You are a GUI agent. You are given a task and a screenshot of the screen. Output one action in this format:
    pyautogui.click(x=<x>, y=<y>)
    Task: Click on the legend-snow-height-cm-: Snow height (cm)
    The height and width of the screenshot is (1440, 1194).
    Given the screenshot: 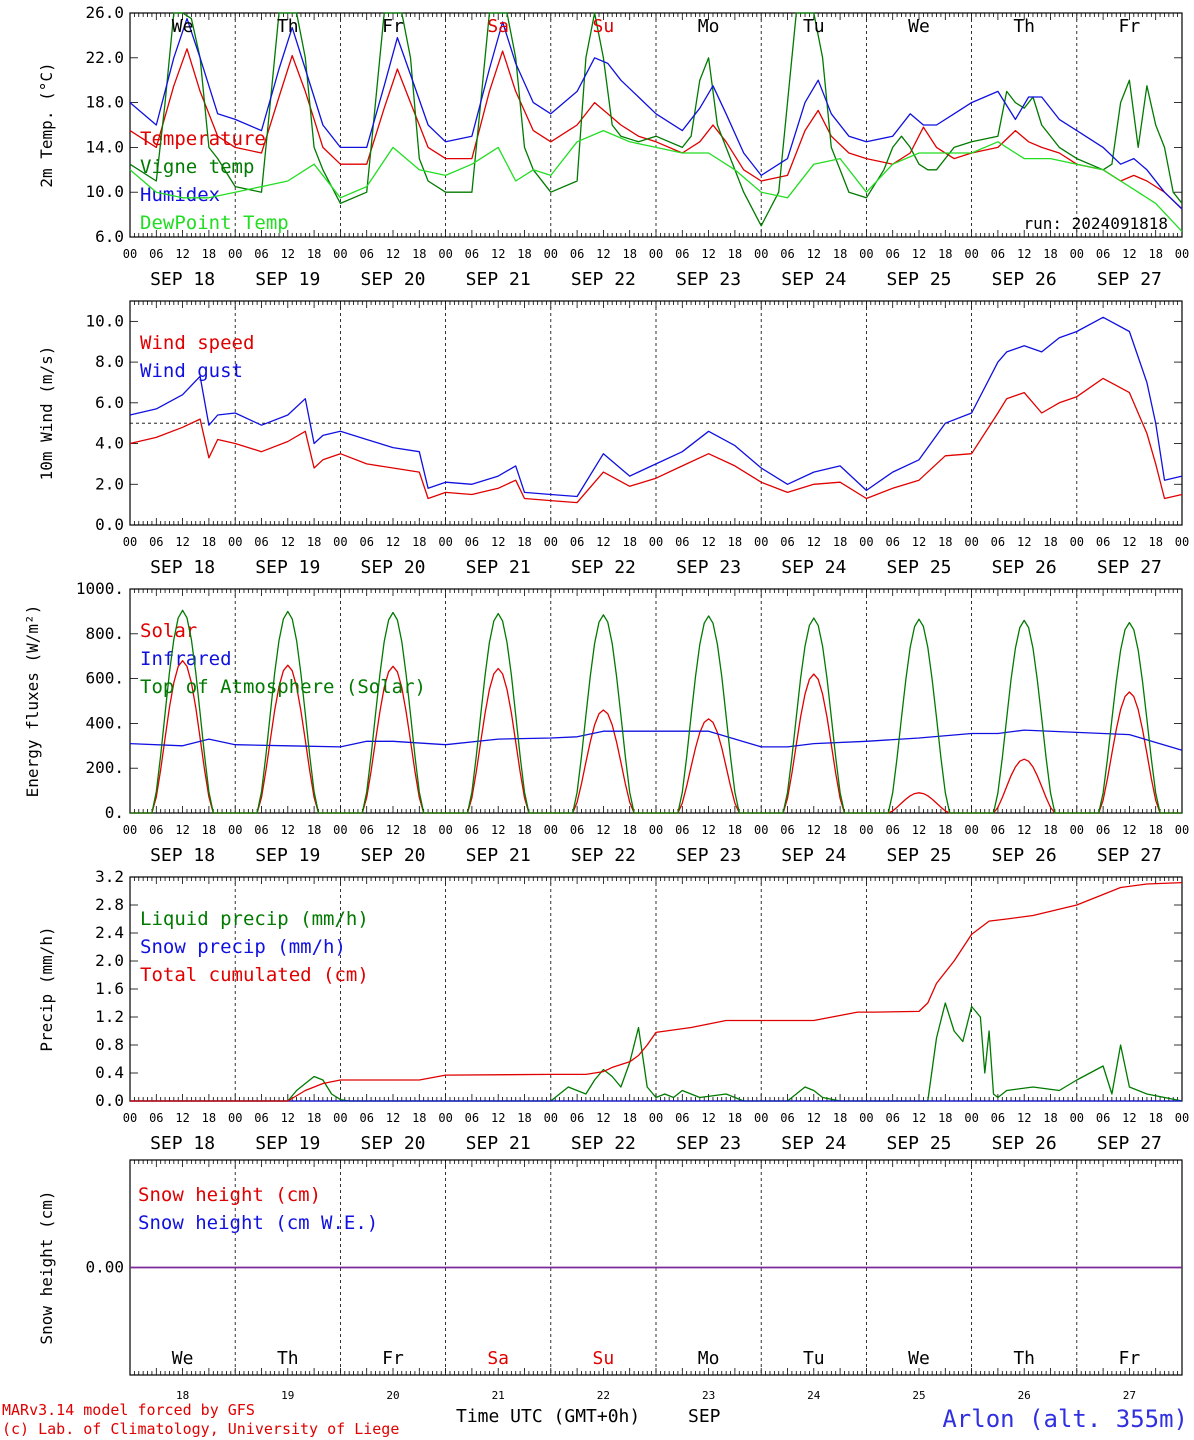 What is the action you would take?
    pyautogui.click(x=229, y=1195)
    